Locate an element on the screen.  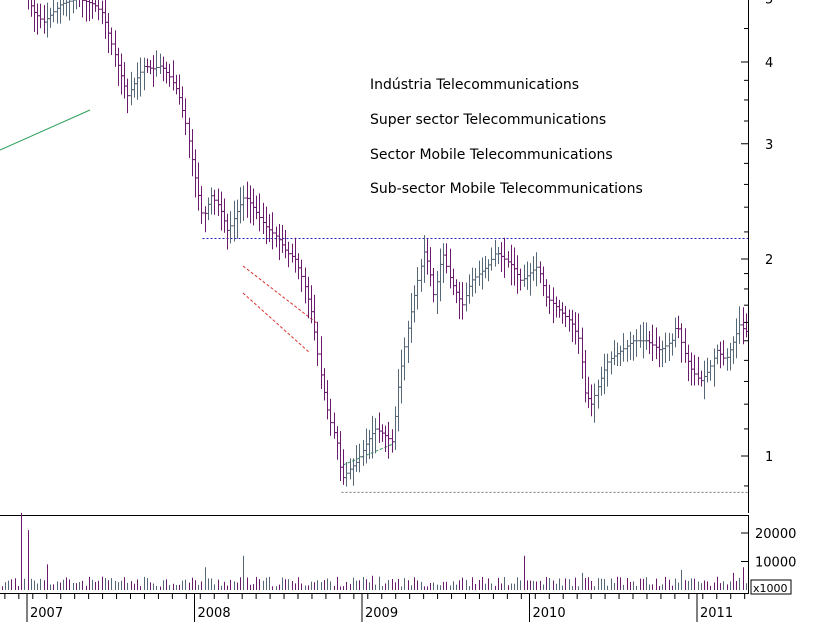
price-tick-label: 2 is located at coordinates (769, 260).